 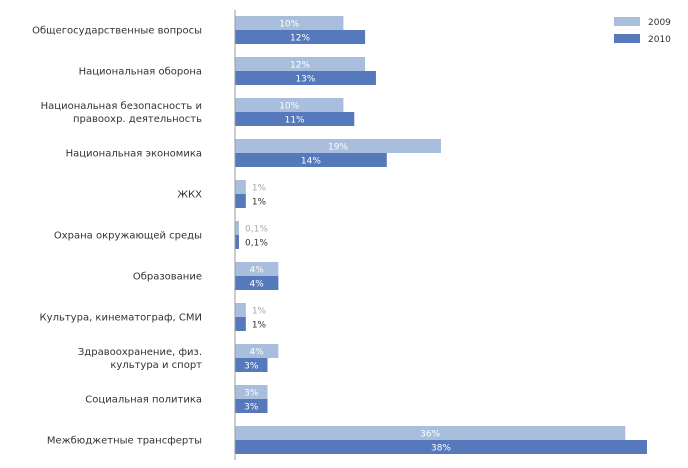 What do you see at coordinates (256, 230) in the screenshot?
I see `data-label-2009: 0,1%` at bounding box center [256, 230].